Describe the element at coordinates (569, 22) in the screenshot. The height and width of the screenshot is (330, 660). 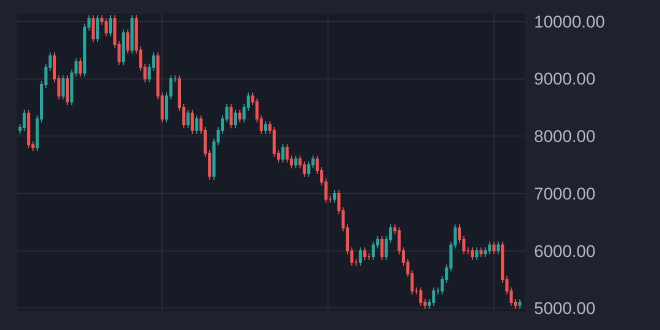
I see `y-tick-label: 10000.00` at that location.